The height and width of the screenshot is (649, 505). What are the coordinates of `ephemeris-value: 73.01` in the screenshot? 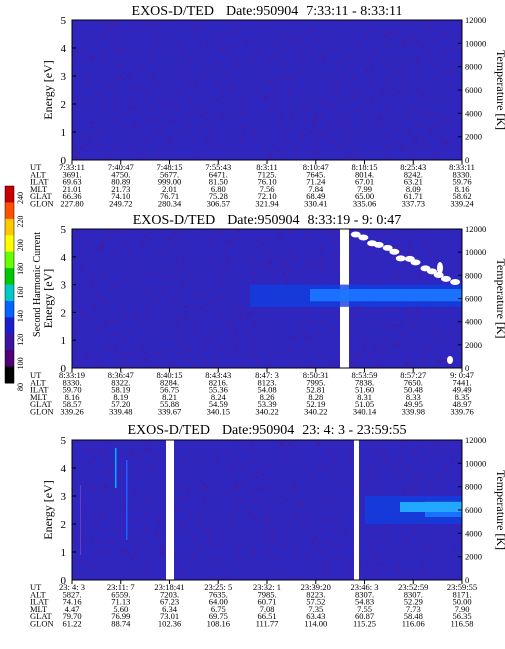 It's located at (169, 616).